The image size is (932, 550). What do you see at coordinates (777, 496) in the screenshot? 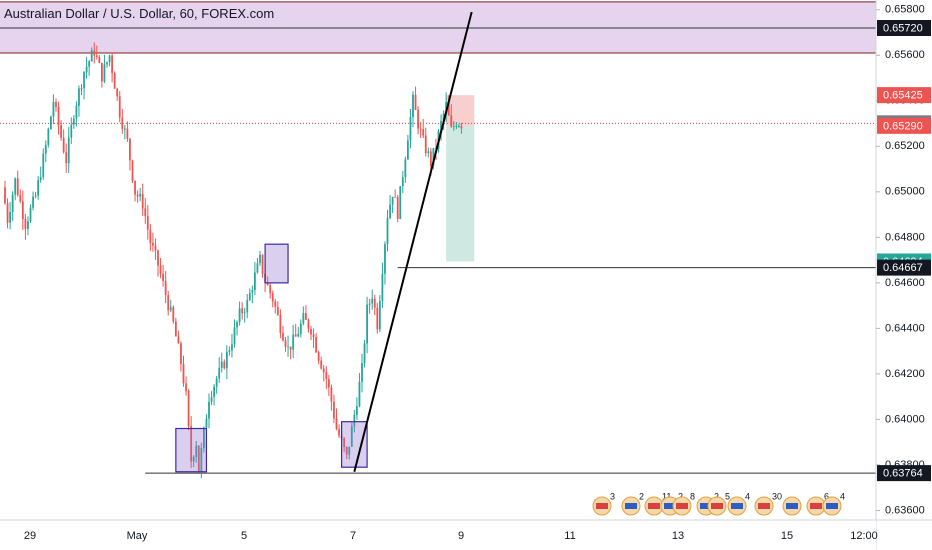
I see `event-count: 30` at bounding box center [777, 496].